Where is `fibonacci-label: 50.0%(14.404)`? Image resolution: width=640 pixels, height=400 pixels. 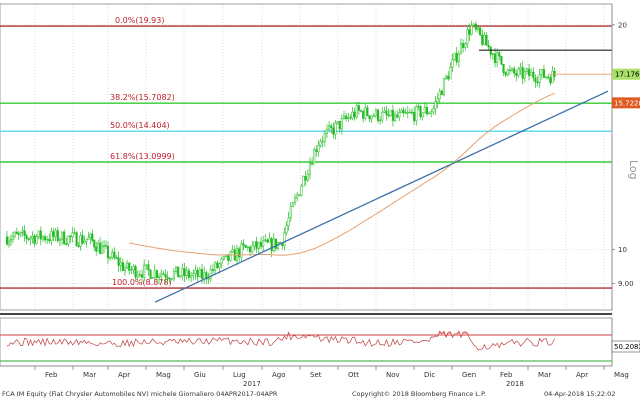
fibonacci-label: 50.0%(14.404) is located at coordinates (140, 125).